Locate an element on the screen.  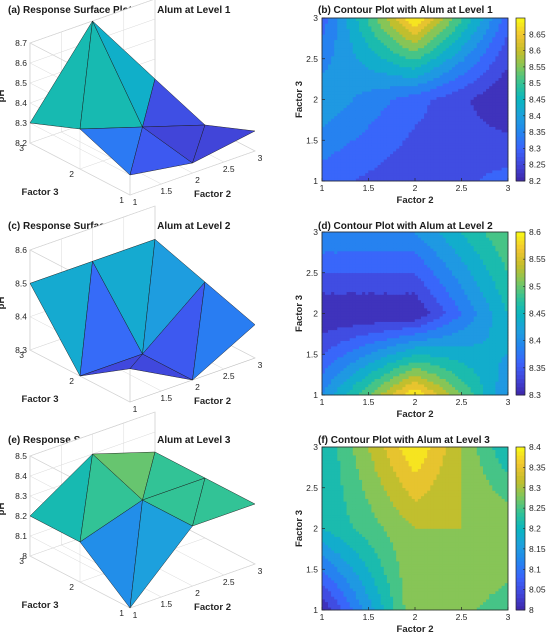
x-tick-label: 3 is located at coordinates (508, 188).